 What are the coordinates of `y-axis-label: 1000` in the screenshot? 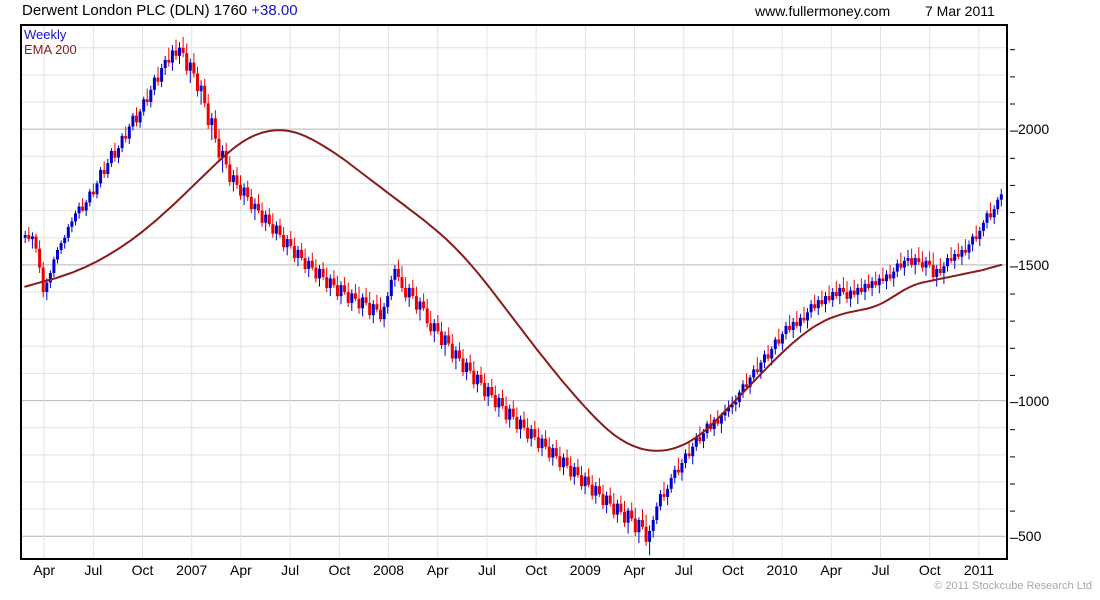 It's located at (1034, 400).